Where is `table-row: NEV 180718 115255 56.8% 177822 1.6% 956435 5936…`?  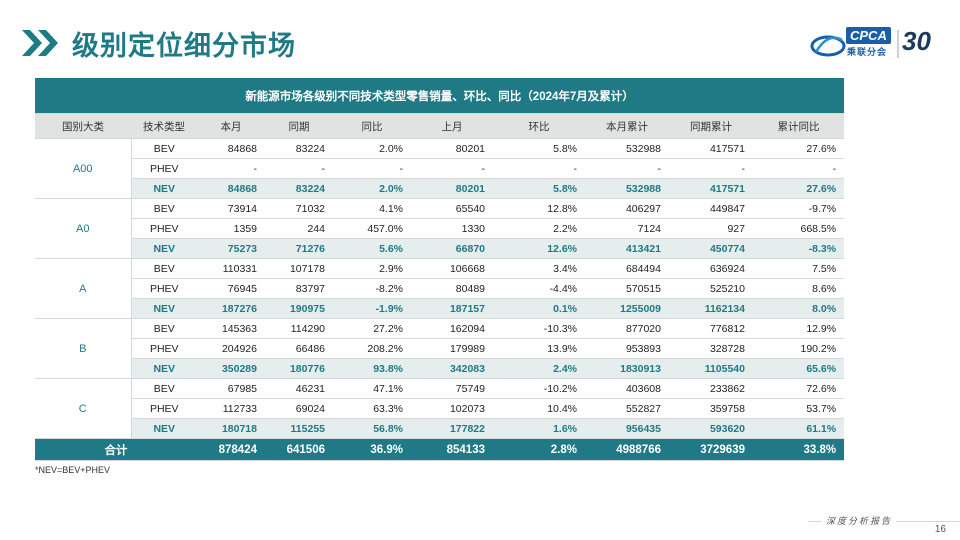
table-row: NEV 180718 115255 56.8% 177822 1.6% 956435 5936… is located at coordinates (440, 428).